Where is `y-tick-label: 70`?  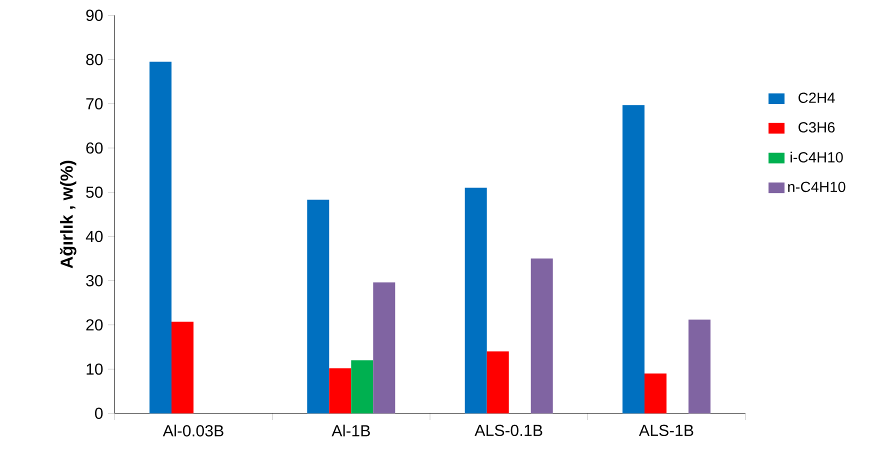
y-tick-label: 70 is located at coordinates (94, 104).